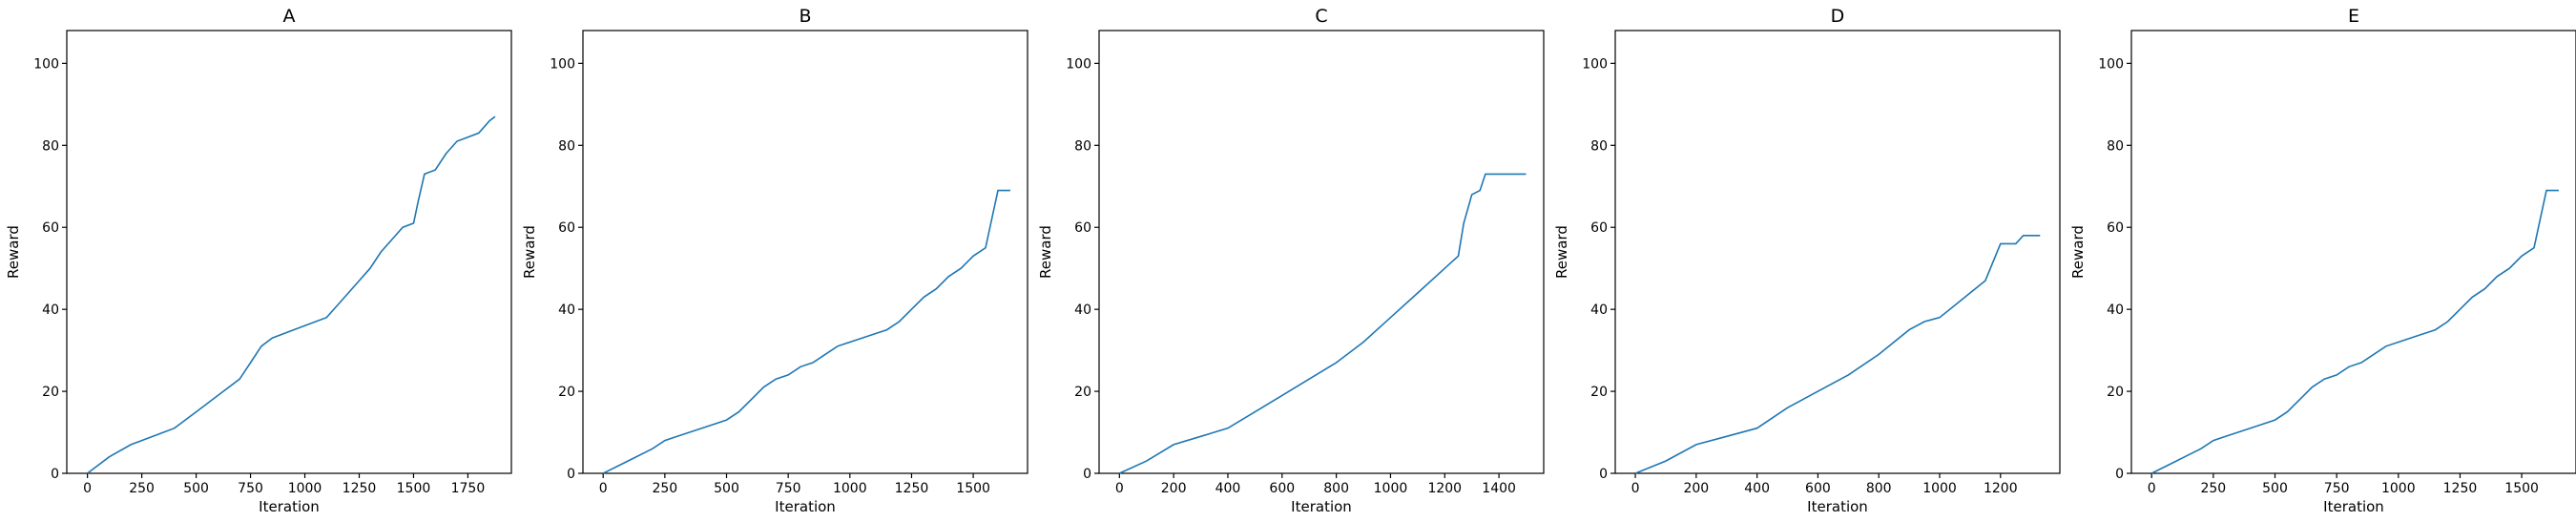  I want to click on chart-title: E, so click(2353, 16).